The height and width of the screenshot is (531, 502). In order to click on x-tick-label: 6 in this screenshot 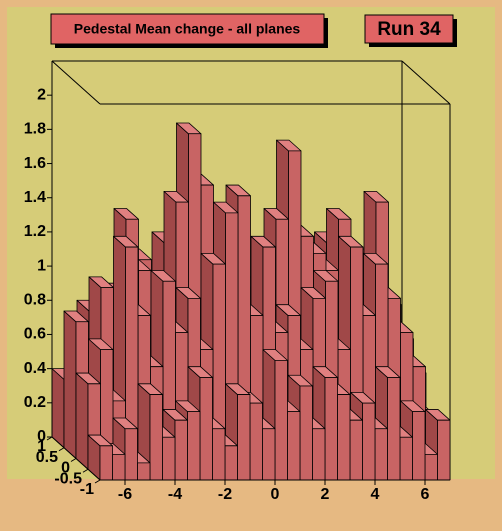, I will do `click(425, 494)`.